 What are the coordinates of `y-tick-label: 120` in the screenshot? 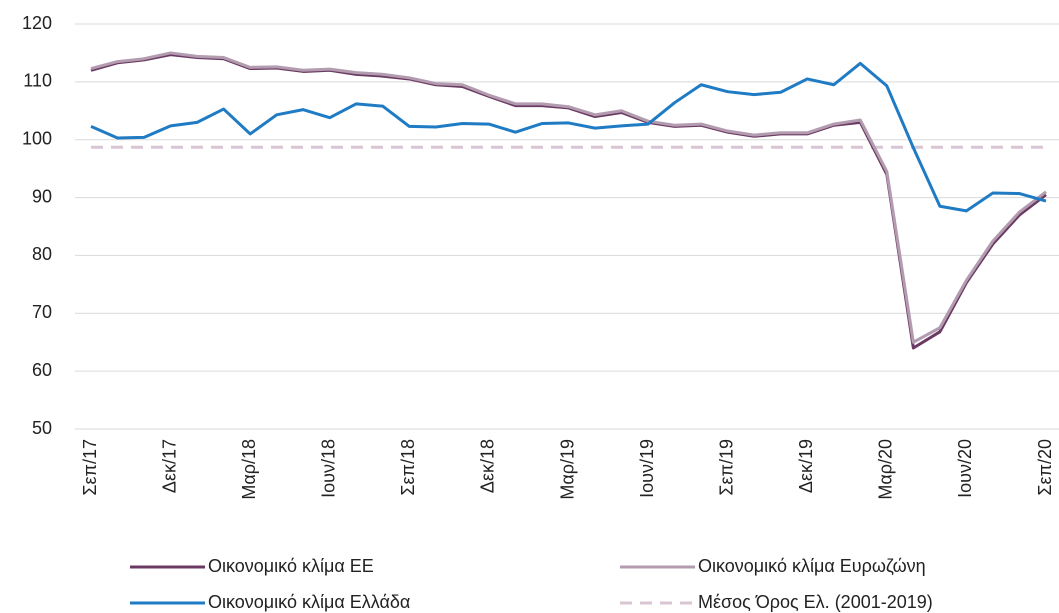 It's located at (37, 23).